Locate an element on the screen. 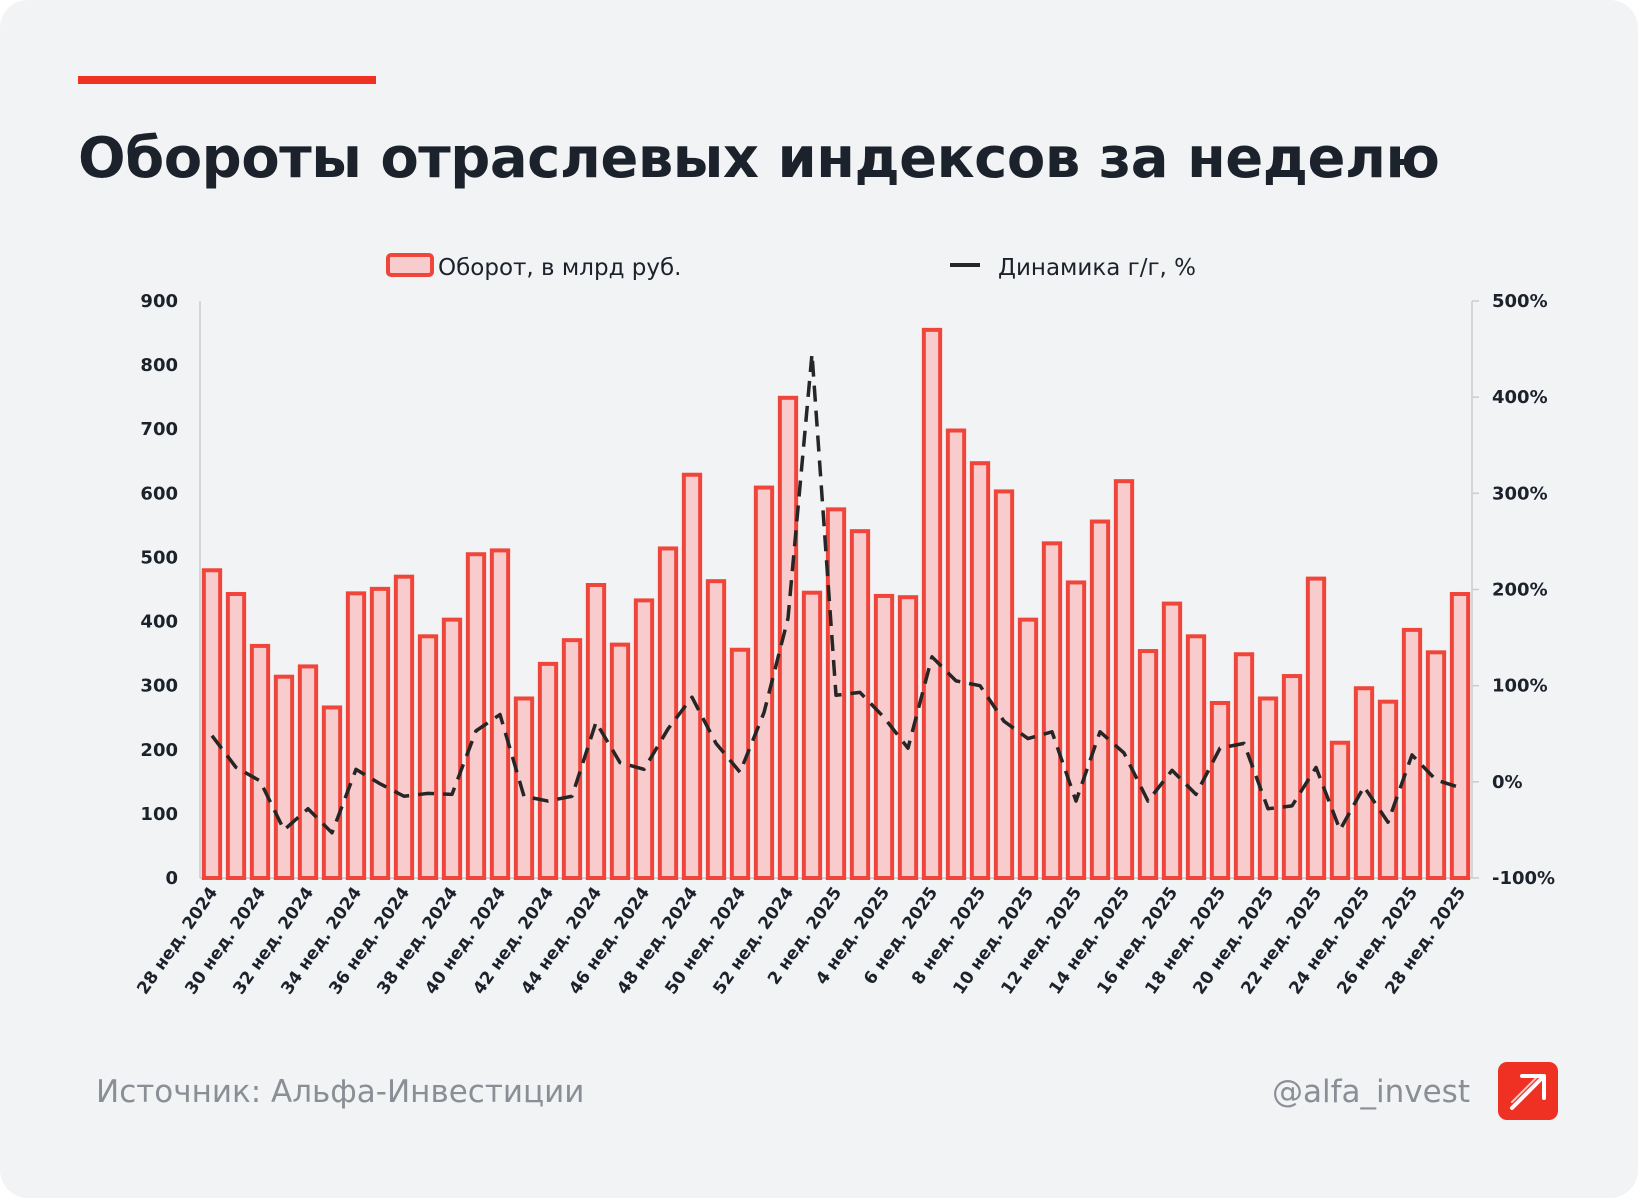 Image resolution: width=1638 pixels, height=1200 pixels. y-tick-label-right: 400% is located at coordinates (1520, 397).